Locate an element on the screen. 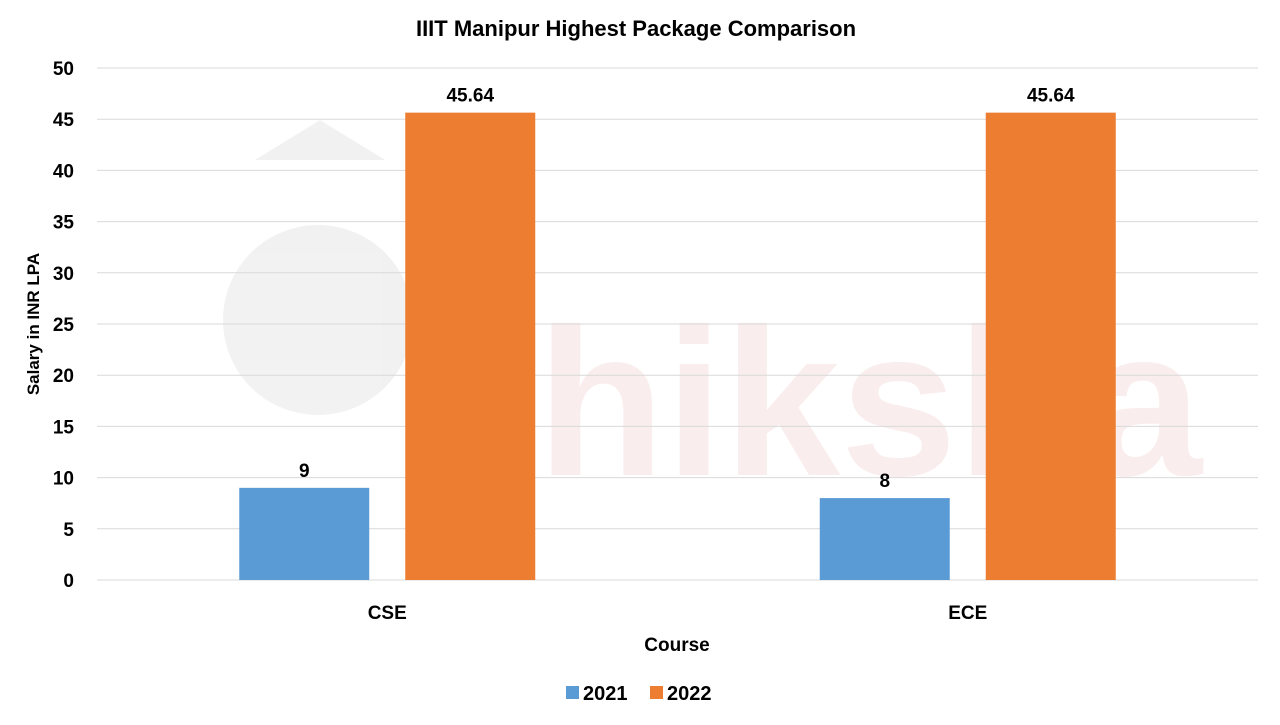 The width and height of the screenshot is (1280, 725). legend-swatch-2022 is located at coordinates (656, 692).